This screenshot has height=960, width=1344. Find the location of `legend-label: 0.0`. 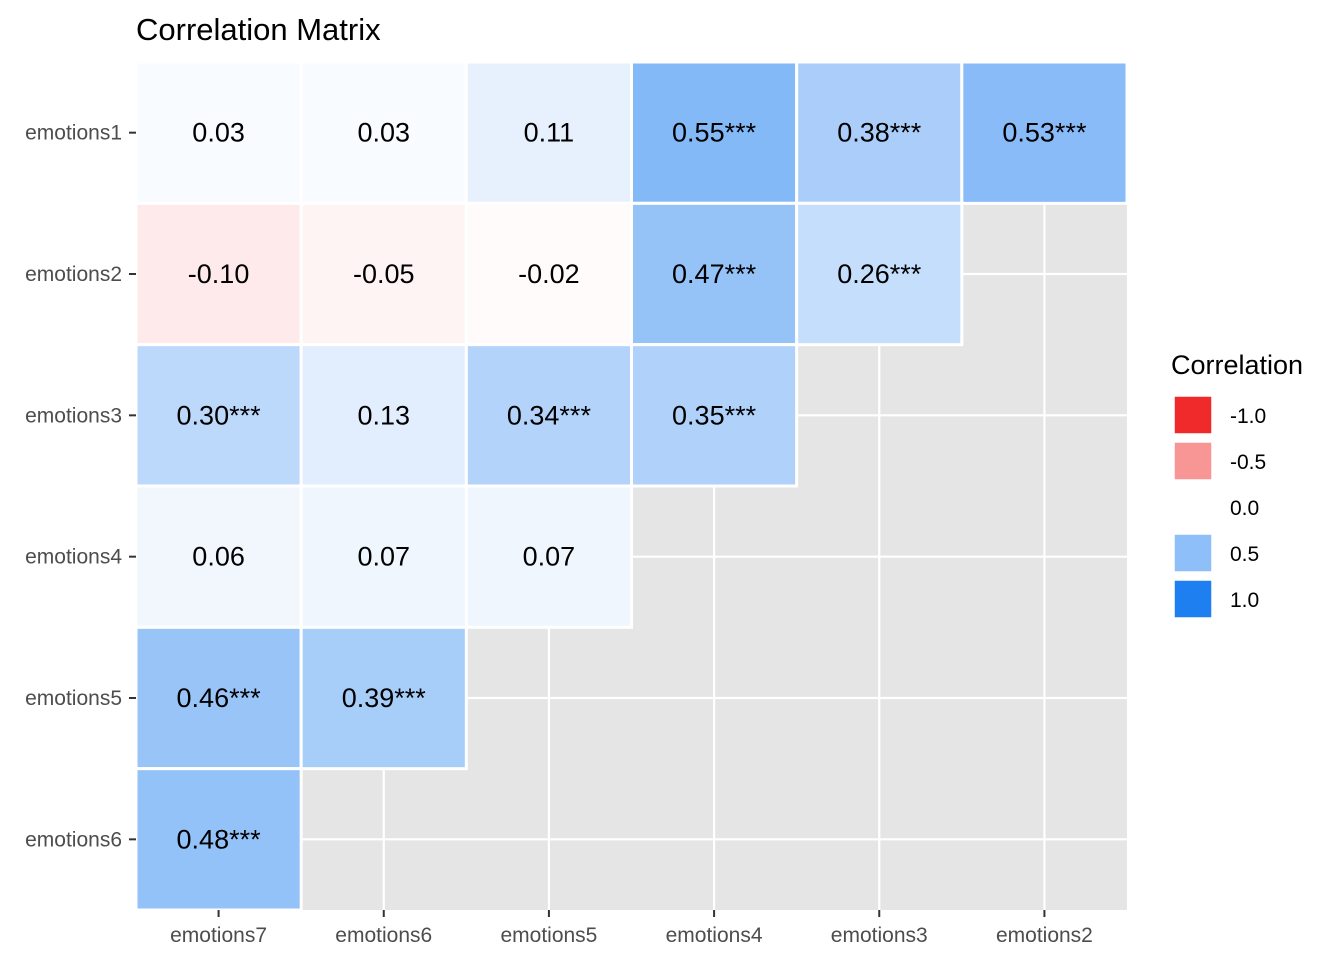

legend-label: 0.0 is located at coordinates (1244, 508).